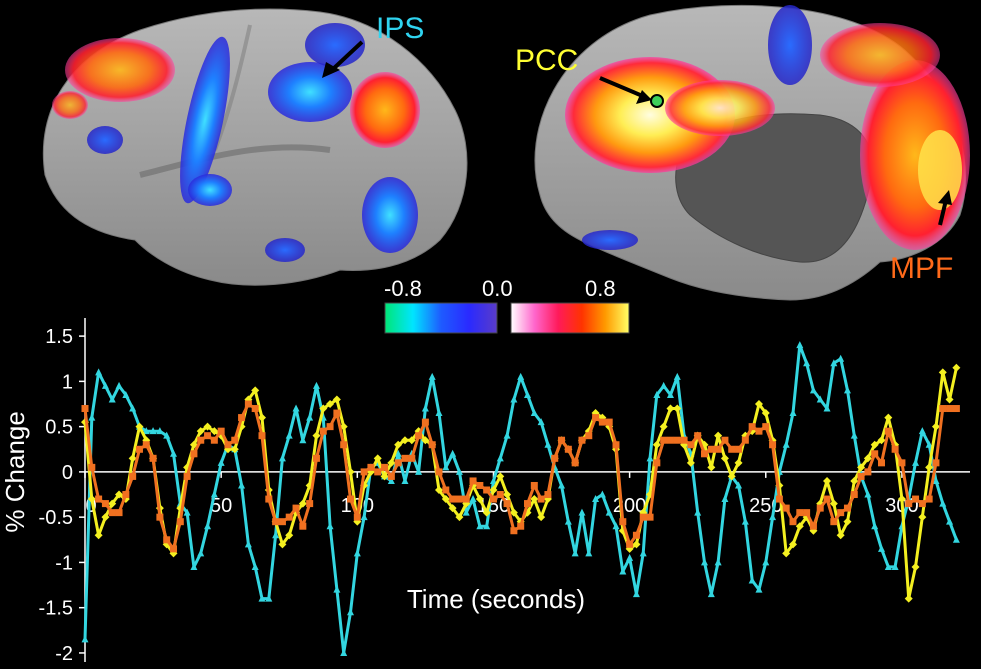 The height and width of the screenshot is (669, 981). What do you see at coordinates (441, 318) in the screenshot?
I see `colorbar-negative` at bounding box center [441, 318].